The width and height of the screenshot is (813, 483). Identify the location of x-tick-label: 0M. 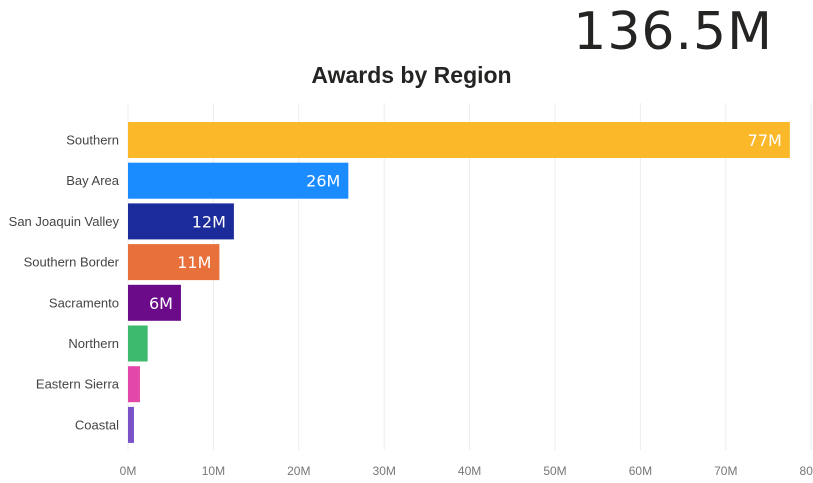
(128, 471).